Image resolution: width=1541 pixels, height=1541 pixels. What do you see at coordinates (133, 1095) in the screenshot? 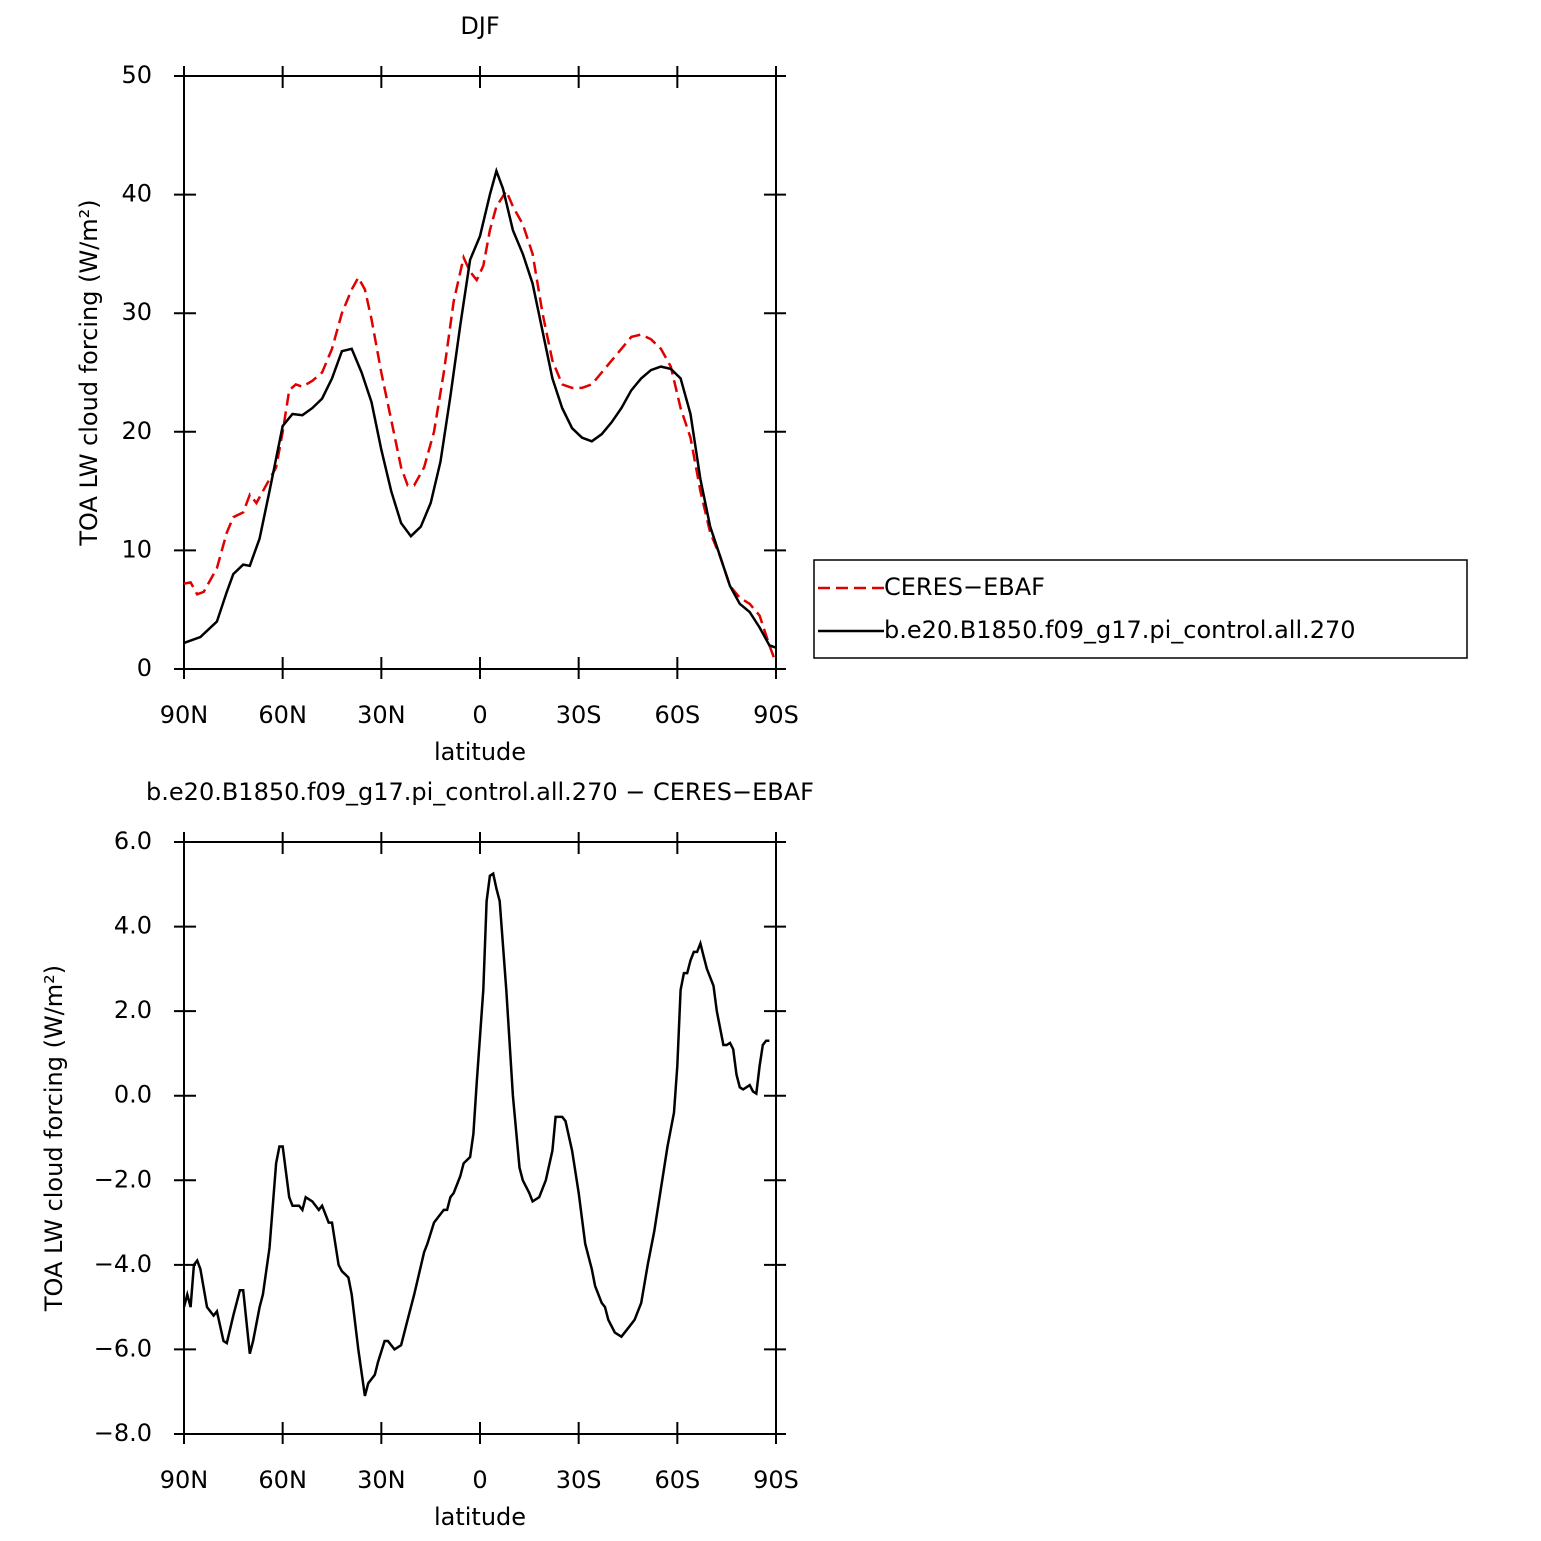
I see `y-tick-label: 0.0` at bounding box center [133, 1095].